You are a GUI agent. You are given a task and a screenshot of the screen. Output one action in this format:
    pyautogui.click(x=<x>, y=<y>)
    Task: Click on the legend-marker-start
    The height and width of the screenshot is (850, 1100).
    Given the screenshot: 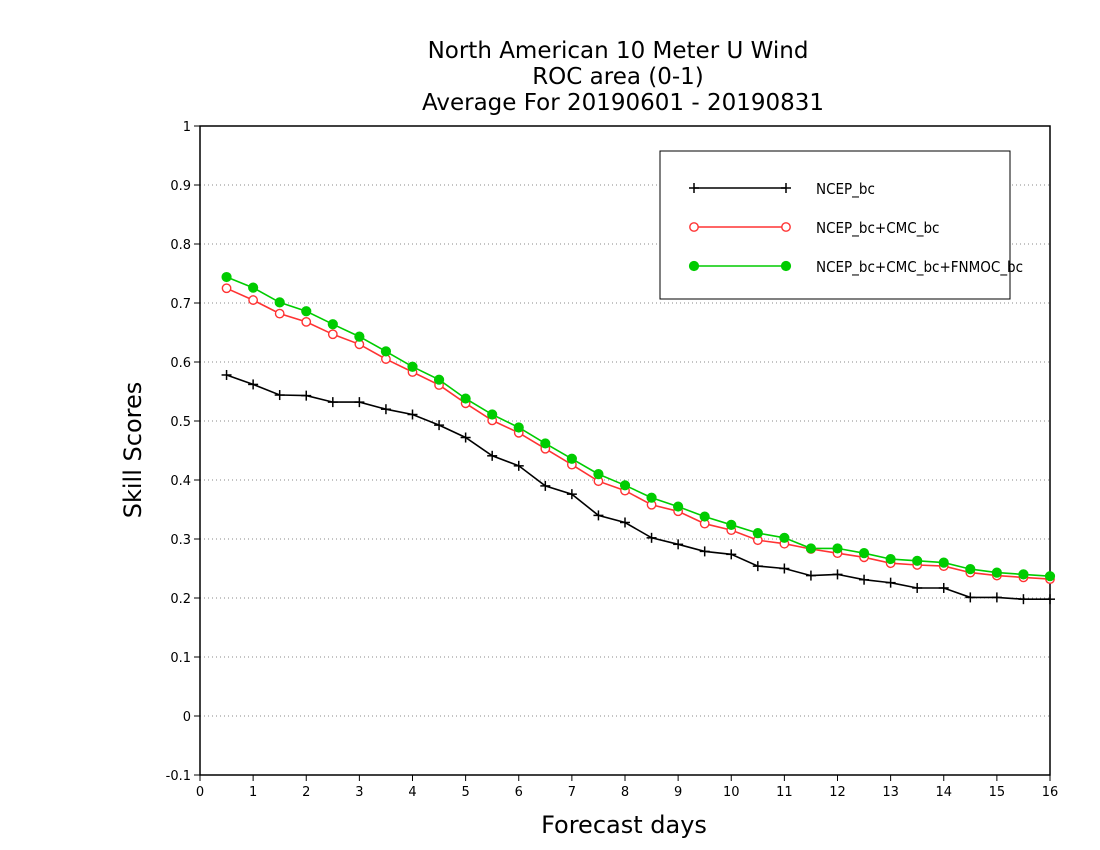 What is the action you would take?
    pyautogui.click(x=694, y=188)
    